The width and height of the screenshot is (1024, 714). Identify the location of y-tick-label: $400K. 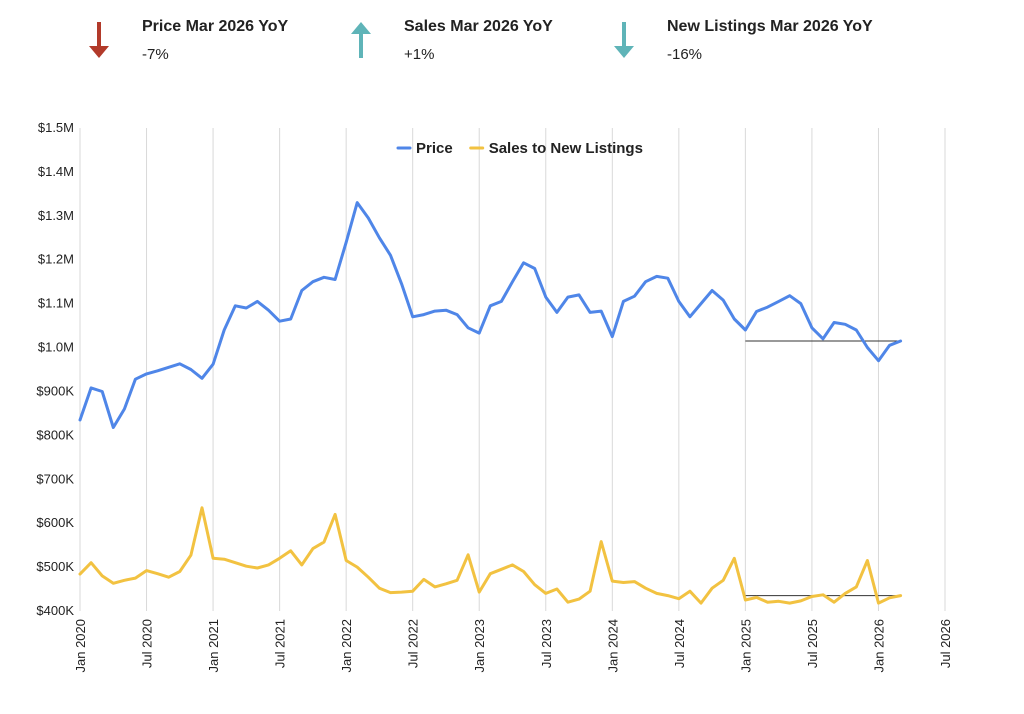
(55, 610).